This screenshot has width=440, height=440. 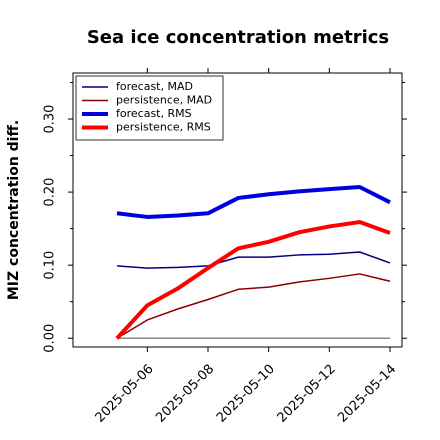 I want to click on x-tick-label: 2025-05-08, so click(x=185, y=394).